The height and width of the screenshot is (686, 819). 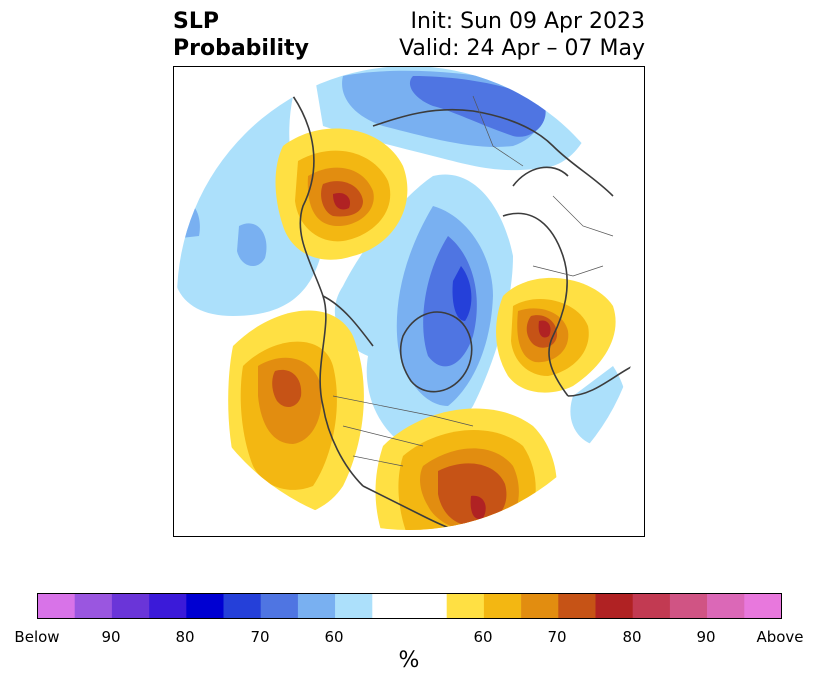 I want to click on colorbar-label-above-90: 90, so click(x=706, y=637).